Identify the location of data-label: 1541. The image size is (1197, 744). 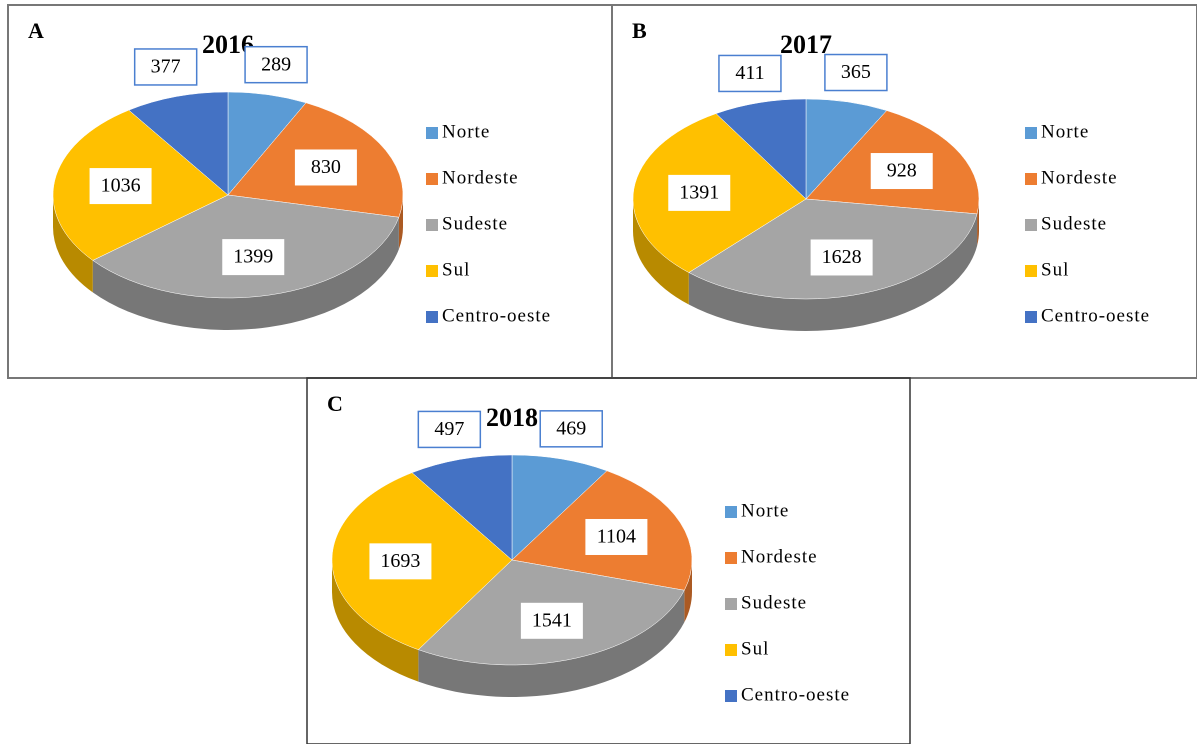
(552, 620).